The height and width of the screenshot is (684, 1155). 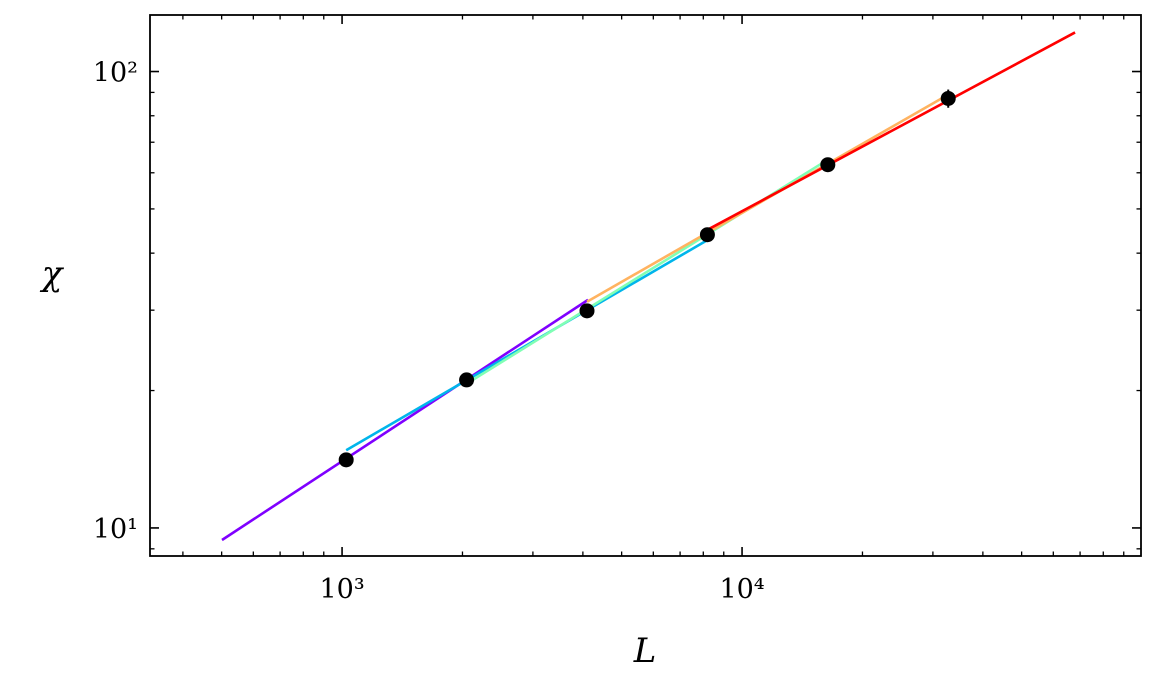 I want to click on x-axis-label: L, so click(x=645, y=651).